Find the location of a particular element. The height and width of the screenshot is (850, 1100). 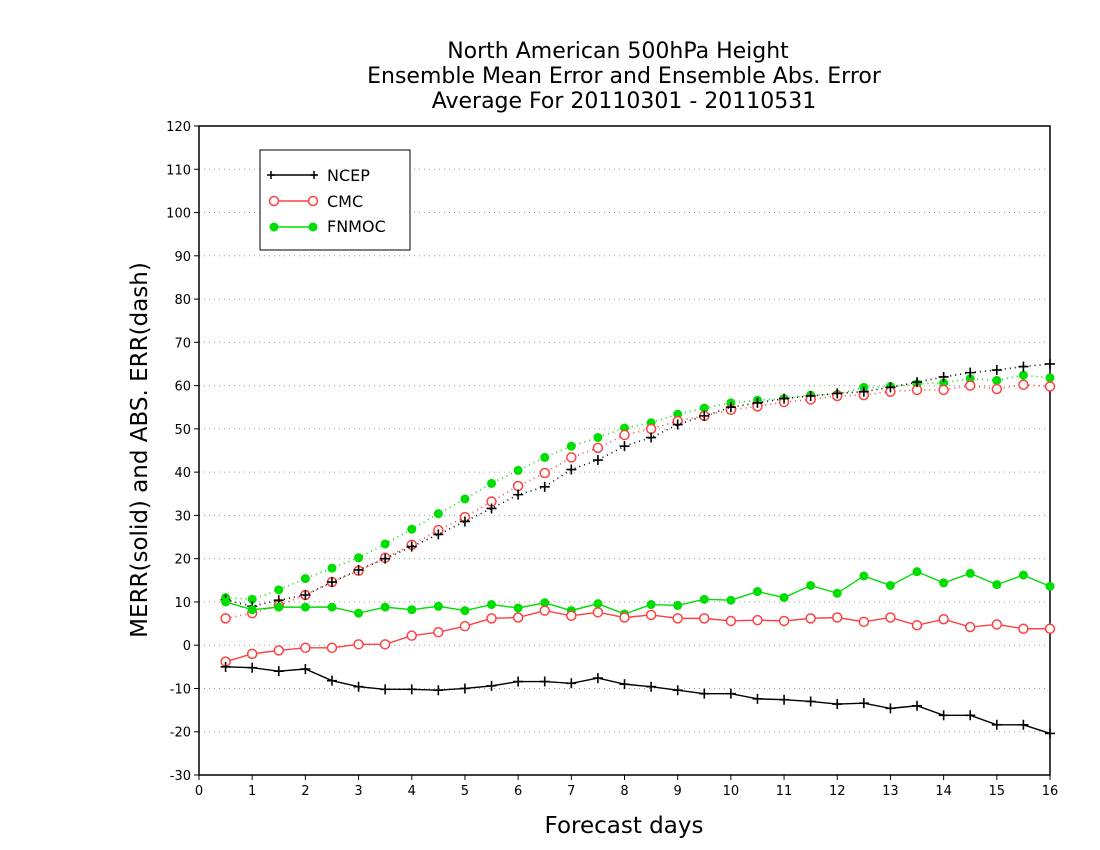

y-tick-label: 100 is located at coordinates (178, 214).